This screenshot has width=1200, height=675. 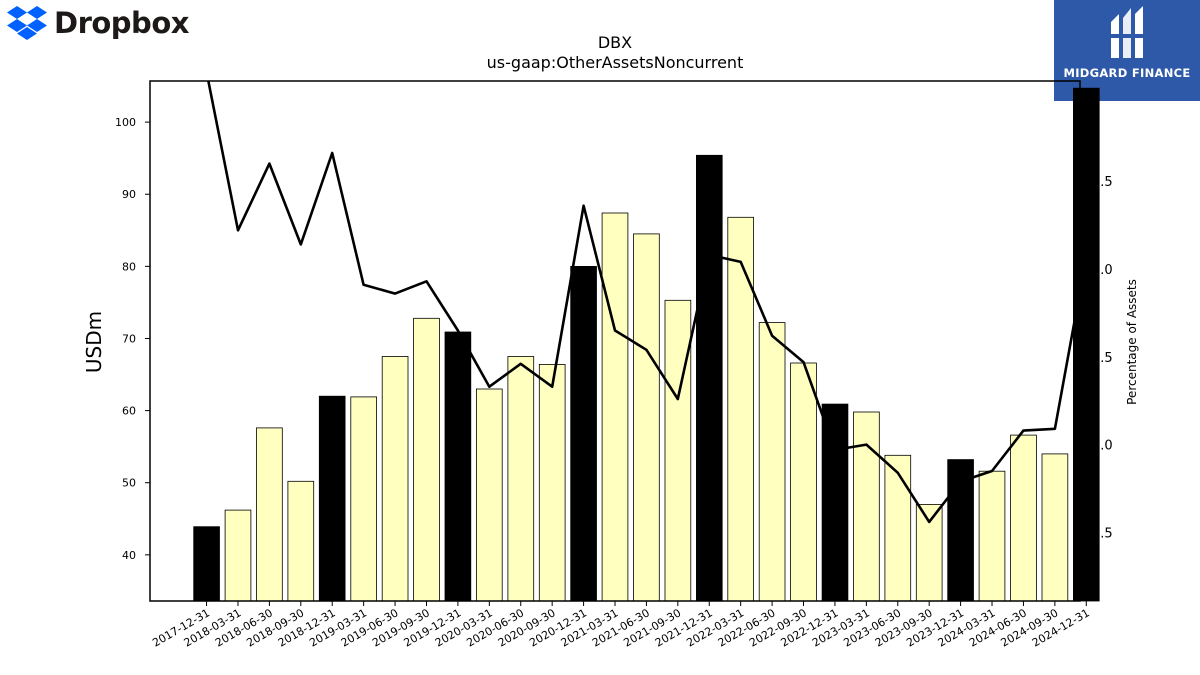 I want to click on dropbox-logo: Dropbox, so click(x=97, y=23).